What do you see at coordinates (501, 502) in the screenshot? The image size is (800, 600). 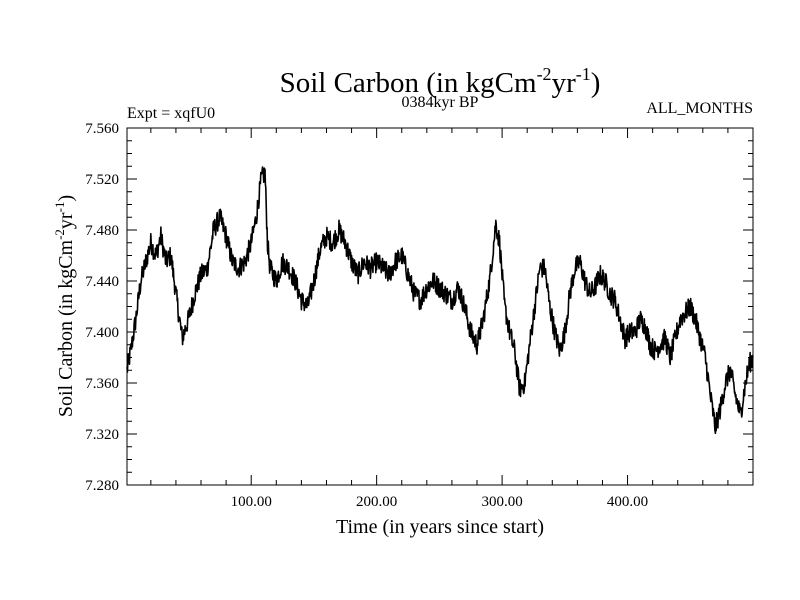 I see `x-tick-label: 300.00` at bounding box center [501, 502].